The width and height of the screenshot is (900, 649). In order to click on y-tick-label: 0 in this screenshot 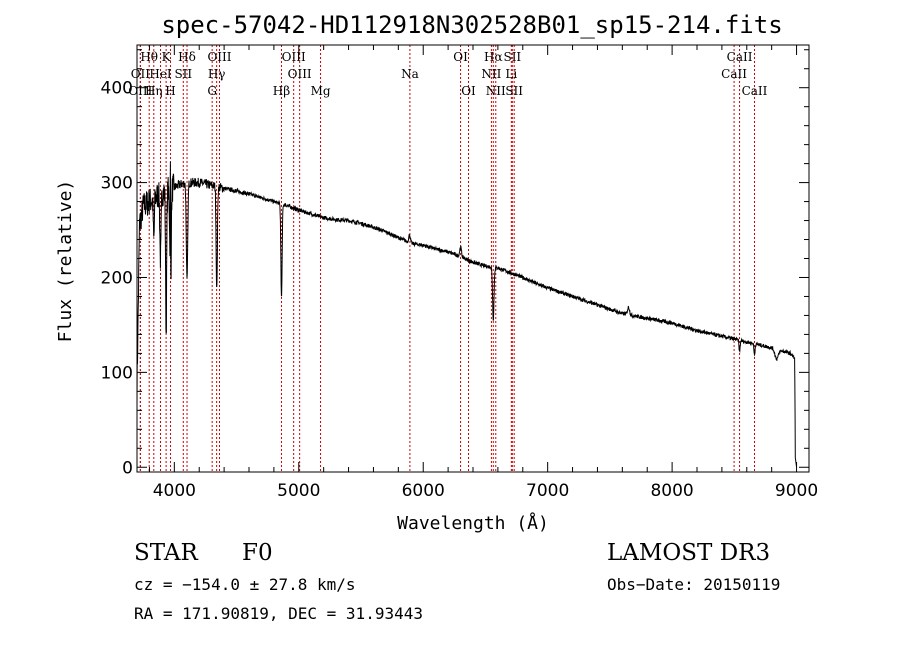, I will do `click(127, 468)`.